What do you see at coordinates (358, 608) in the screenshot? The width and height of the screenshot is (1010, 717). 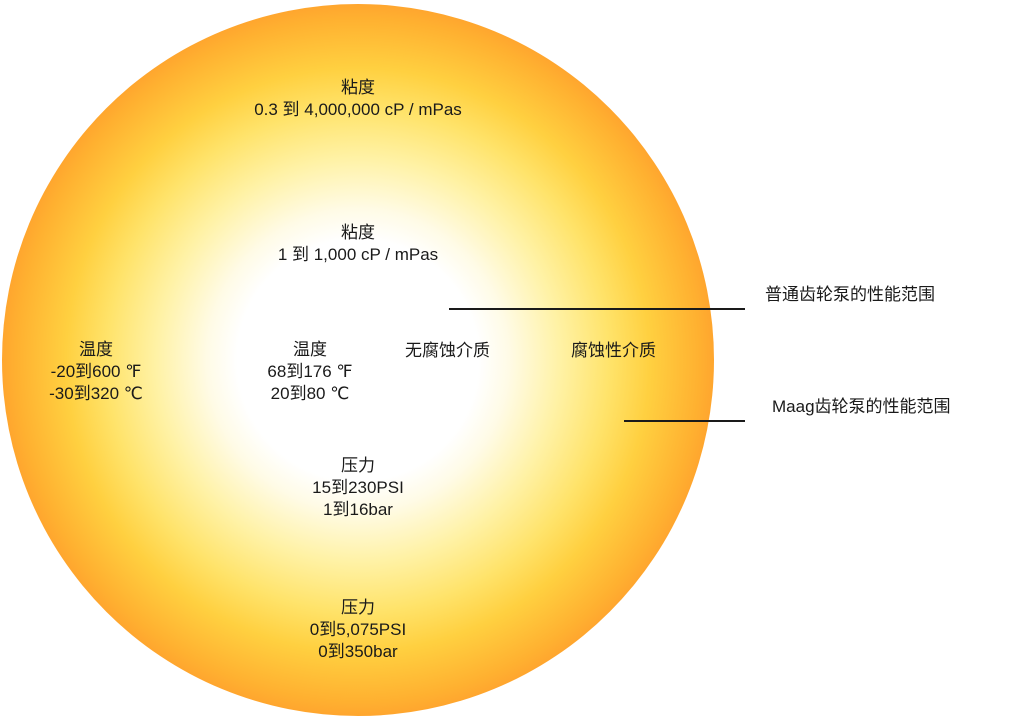 I see `outer-pressure-title: 压力` at bounding box center [358, 608].